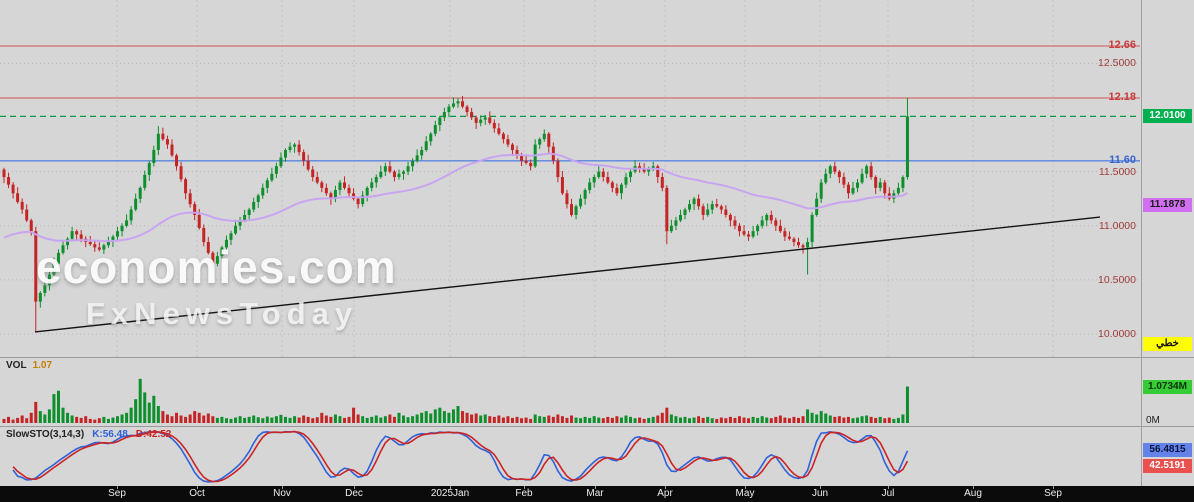 This screenshot has width=1194, height=502. Describe the element at coordinates (524, 493) in the screenshot. I see `month-label: Feb` at that location.